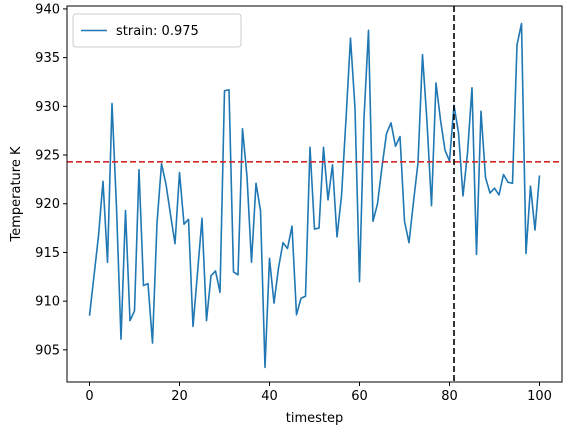 Image resolution: width=571 pixels, height=435 pixels. What do you see at coordinates (47, 204) in the screenshot?
I see `y-tick-label: 920` at bounding box center [47, 204].